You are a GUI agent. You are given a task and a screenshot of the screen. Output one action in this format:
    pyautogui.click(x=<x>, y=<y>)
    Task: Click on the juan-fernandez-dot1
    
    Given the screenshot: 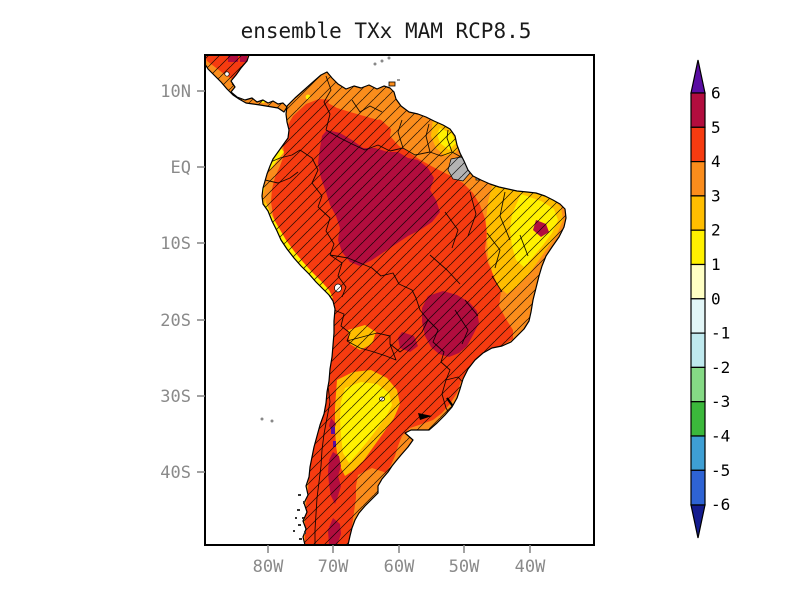 What is the action you would take?
    pyautogui.click(x=262, y=419)
    